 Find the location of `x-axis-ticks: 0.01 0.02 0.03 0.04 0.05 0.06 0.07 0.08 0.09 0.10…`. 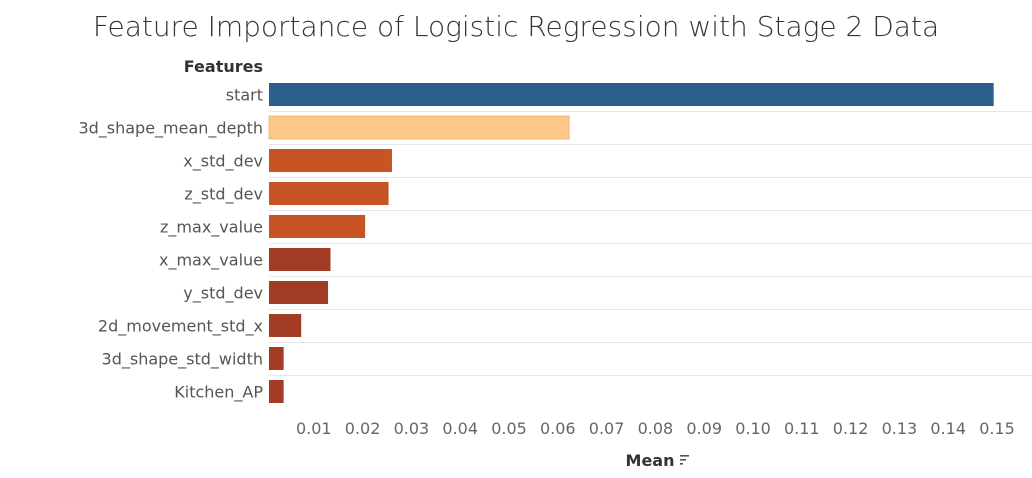

x-axis-ticks: 0.01 0.02 0.03 0.04 0.05 0.06 0.07 0.08 0.09 0.10… is located at coordinates (655, 428).